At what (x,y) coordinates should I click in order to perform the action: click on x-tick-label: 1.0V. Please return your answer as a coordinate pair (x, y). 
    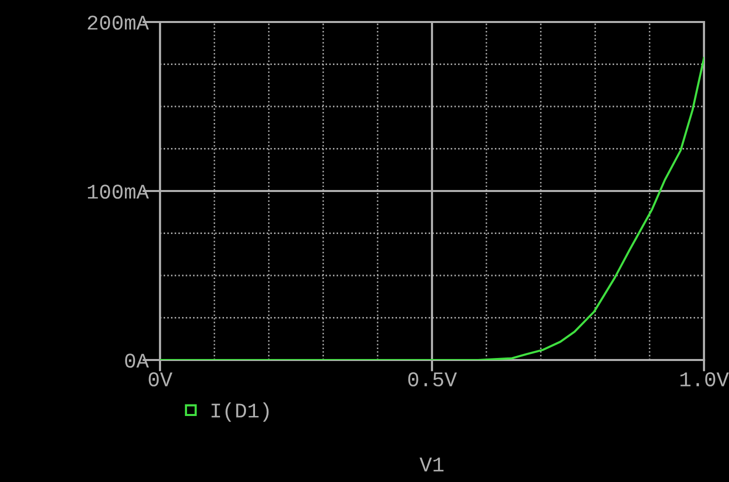
    Looking at the image, I should click on (704, 379).